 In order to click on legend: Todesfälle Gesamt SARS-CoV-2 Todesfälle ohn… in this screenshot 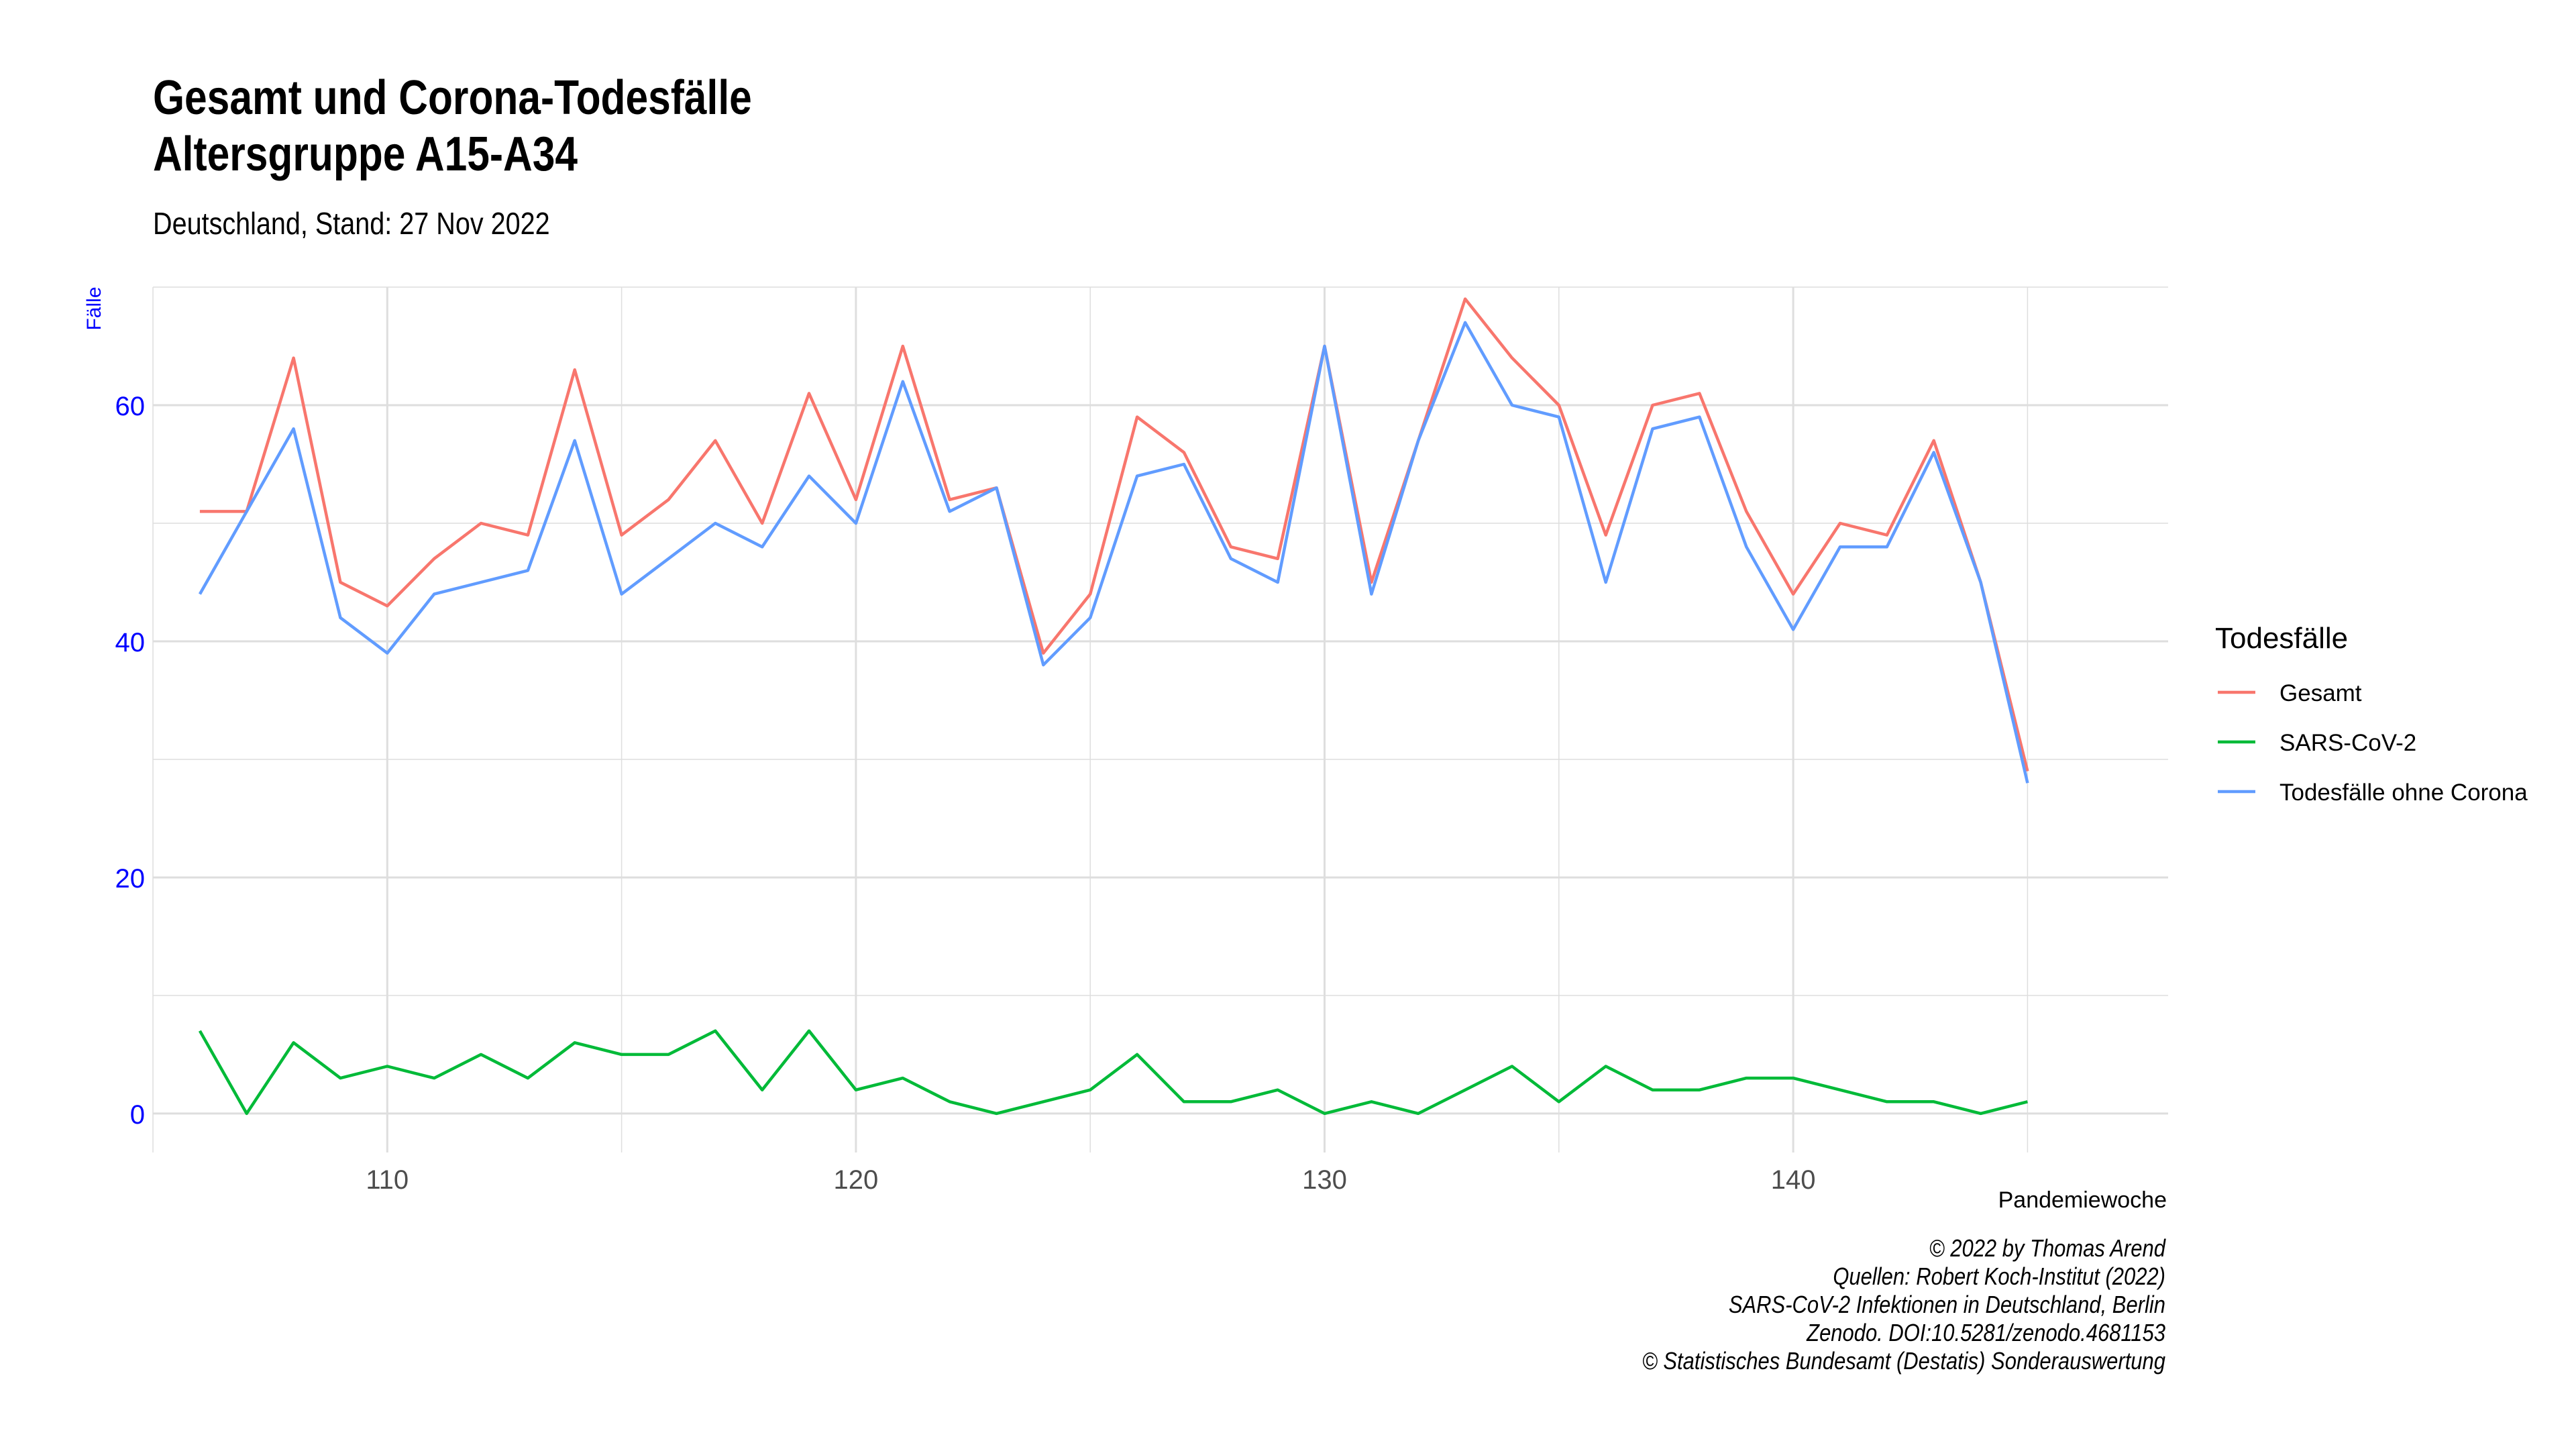, I will do `click(2371, 714)`.